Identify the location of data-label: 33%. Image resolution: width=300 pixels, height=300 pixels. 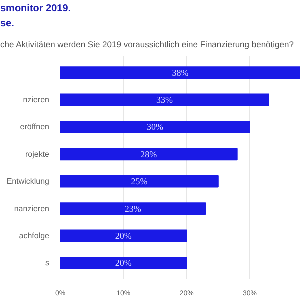
(165, 100).